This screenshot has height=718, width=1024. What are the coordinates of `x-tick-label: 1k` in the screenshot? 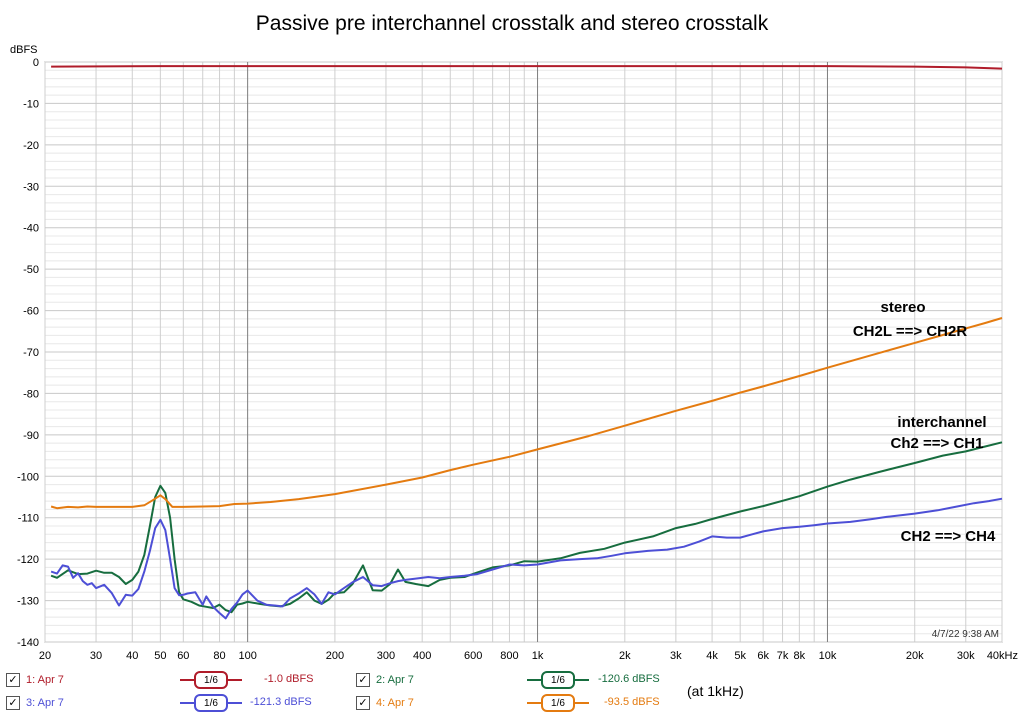 It's located at (538, 656).